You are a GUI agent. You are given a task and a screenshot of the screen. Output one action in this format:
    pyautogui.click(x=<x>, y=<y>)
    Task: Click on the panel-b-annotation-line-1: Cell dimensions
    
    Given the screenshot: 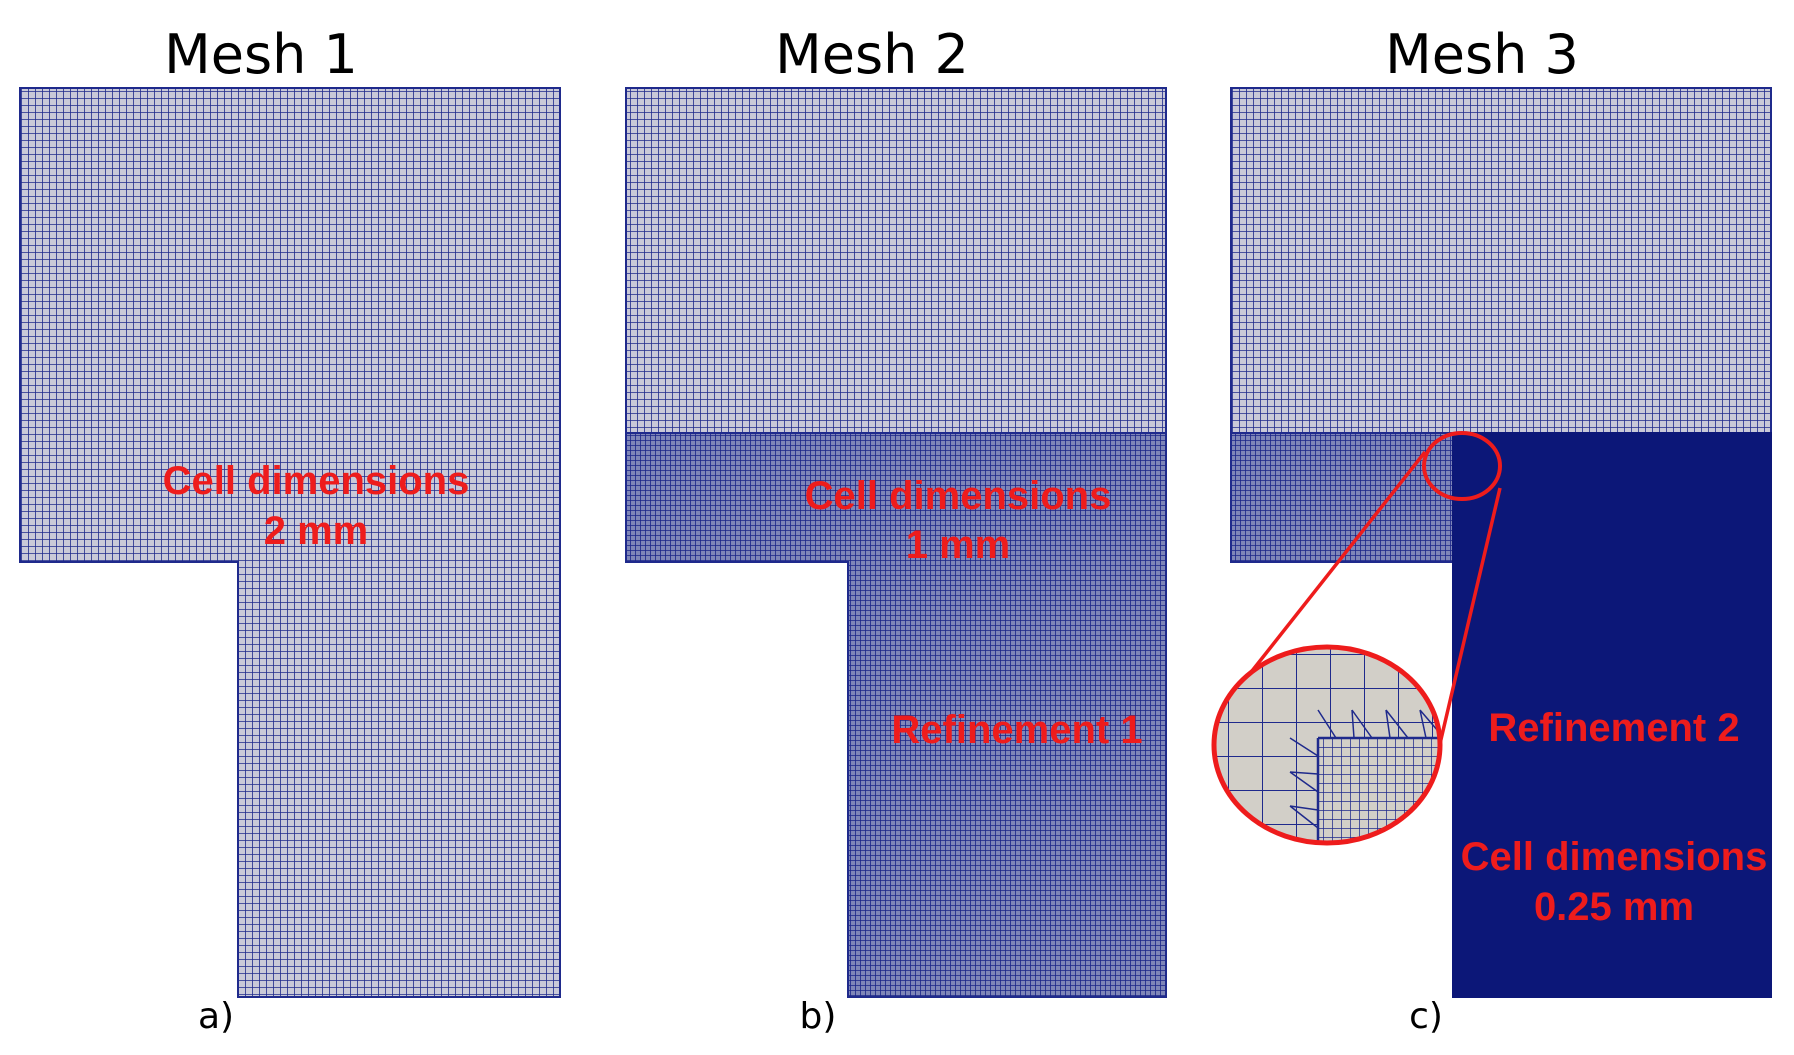 What is the action you would take?
    pyautogui.click(x=958, y=496)
    